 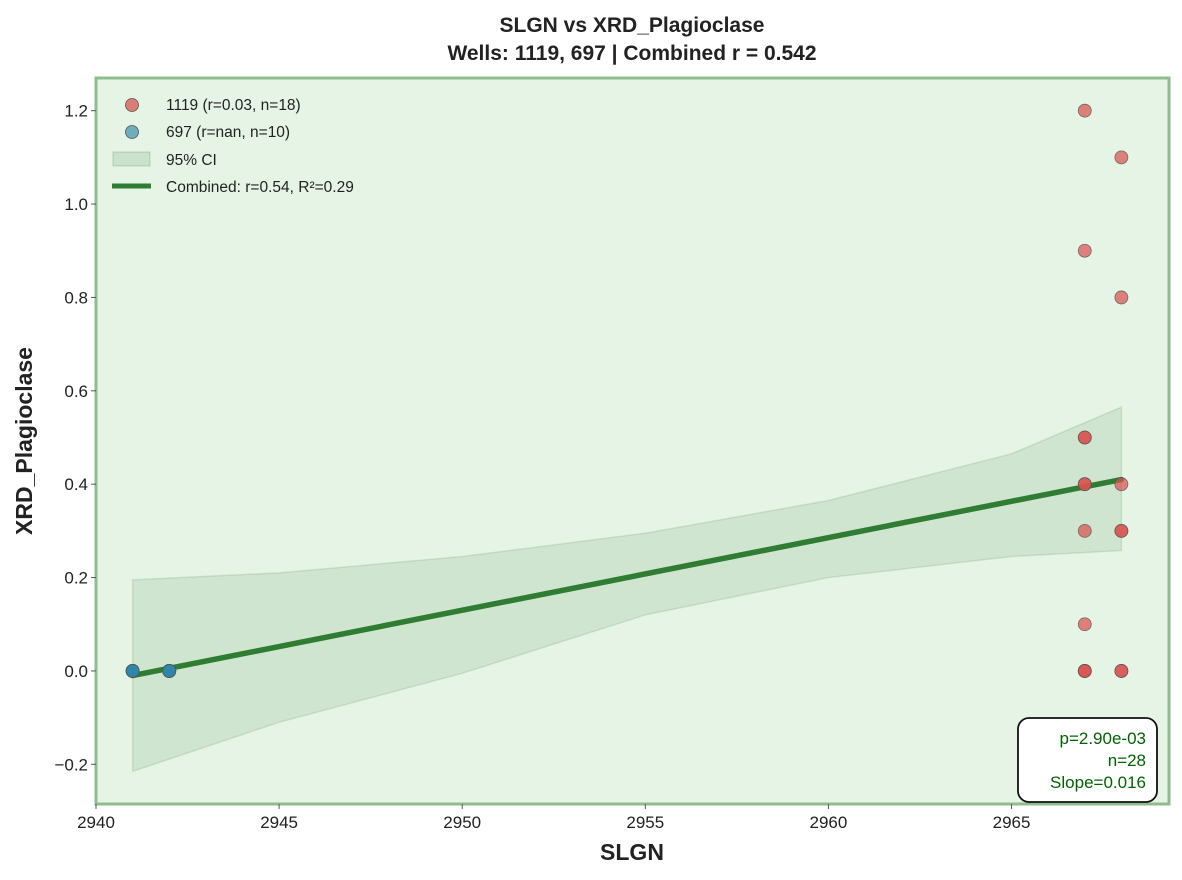 I want to click on stats-box: p=2.90e-03 n=28 Slope=0.016, so click(x=1087, y=760).